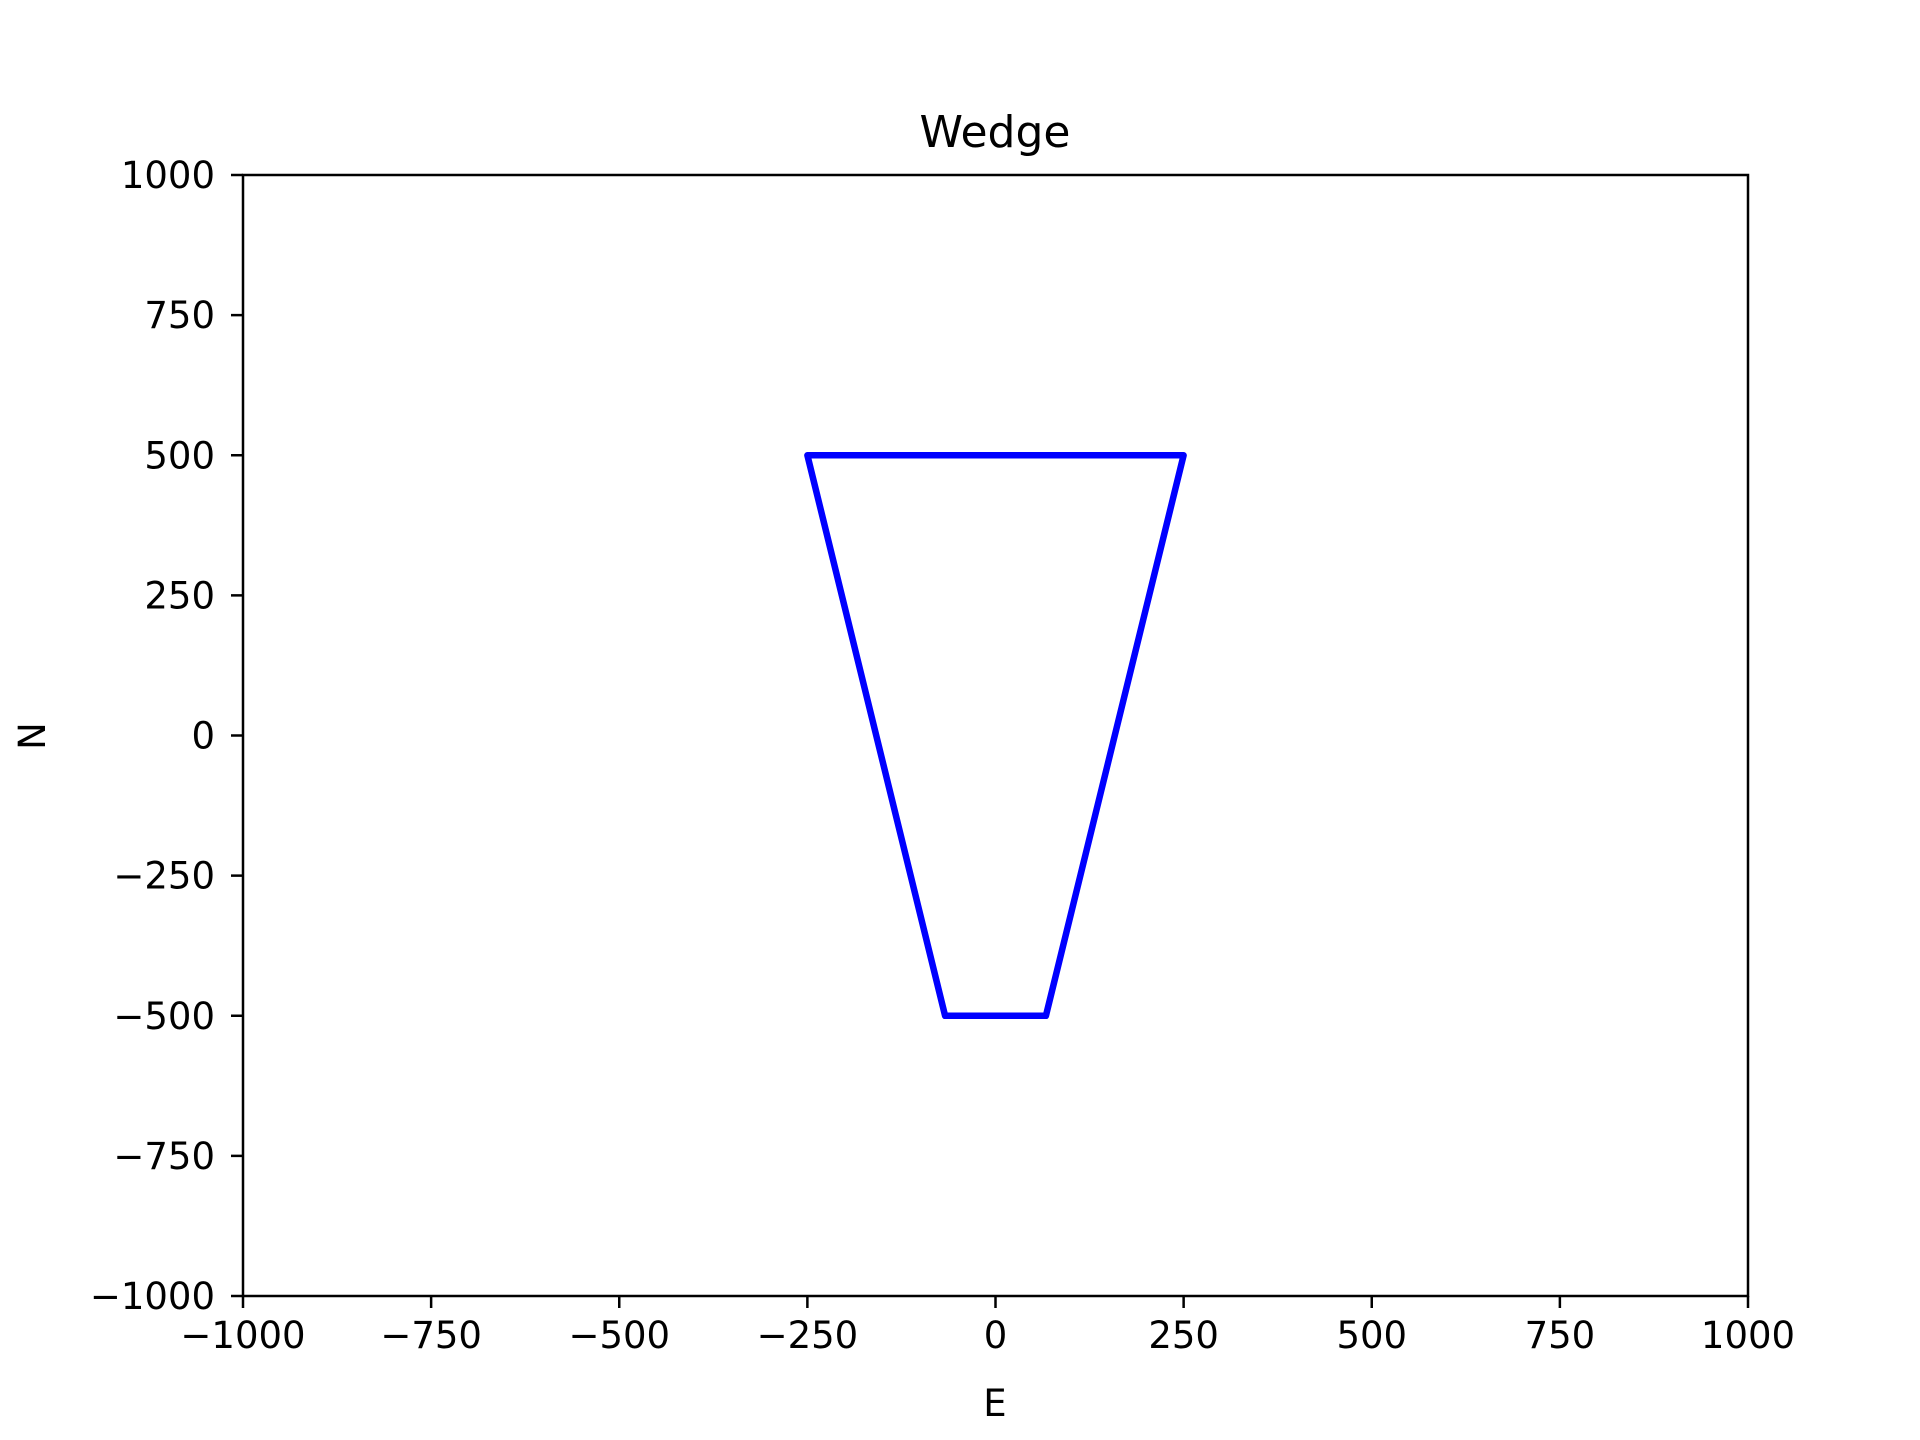 Image resolution: width=1920 pixels, height=1440 pixels. I want to click on series-line-wedge, so click(995, 736).